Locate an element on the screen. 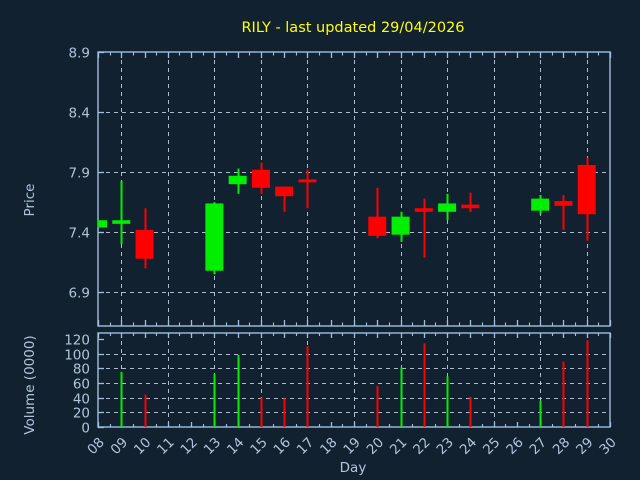  volume-tick-label: 80 is located at coordinates (81, 370).